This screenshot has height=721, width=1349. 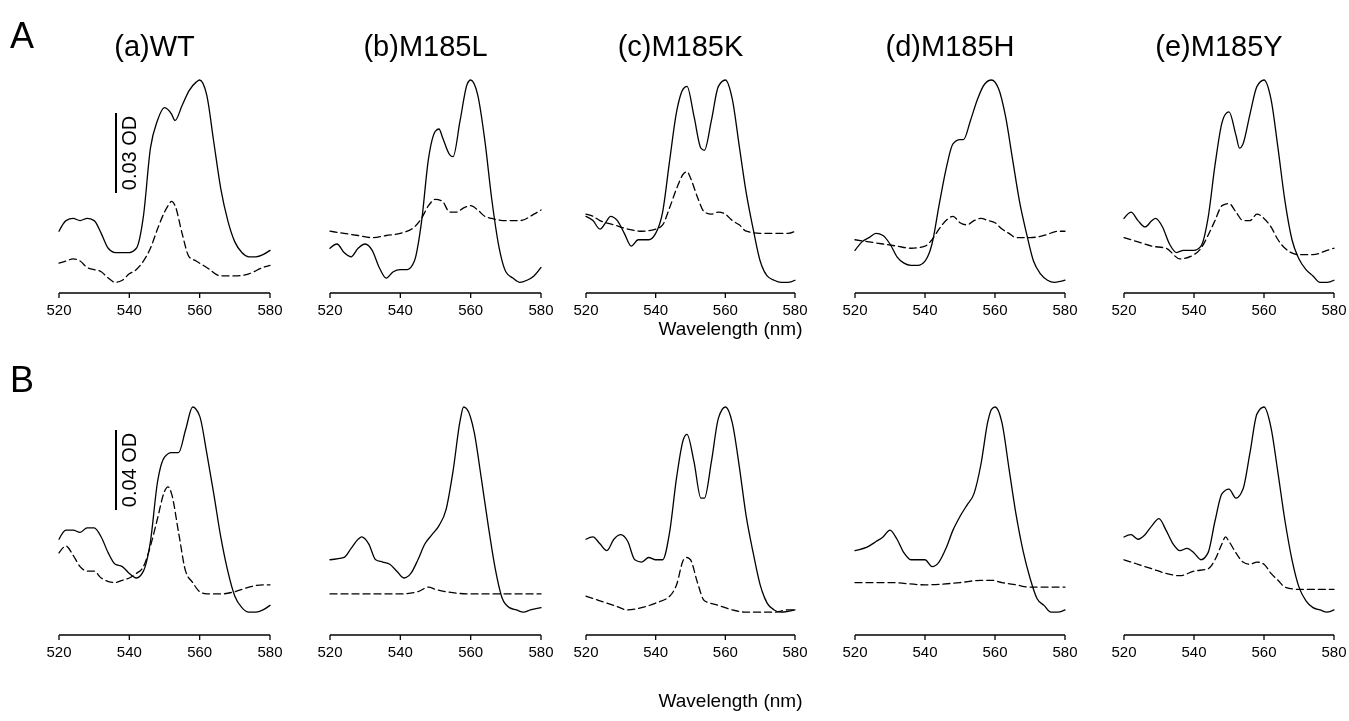 What do you see at coordinates (129, 153) in the screenshot?
I see `annotation: 0.03 OD` at bounding box center [129, 153].